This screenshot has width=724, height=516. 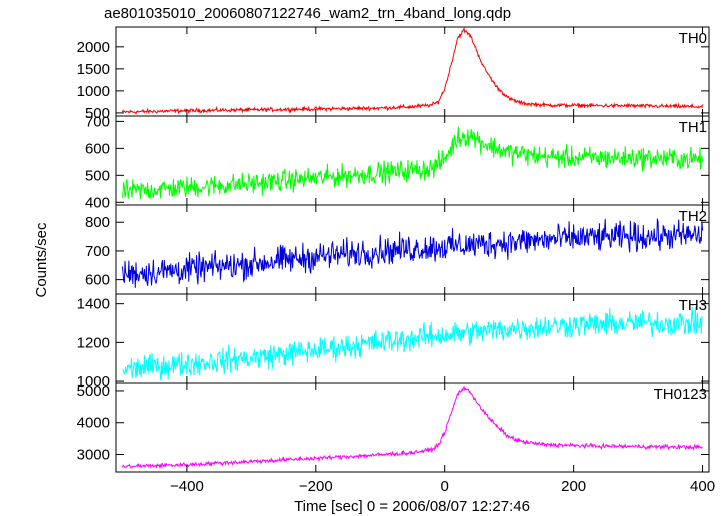 I want to click on y-tick-label: 2000, so click(x=93, y=47).